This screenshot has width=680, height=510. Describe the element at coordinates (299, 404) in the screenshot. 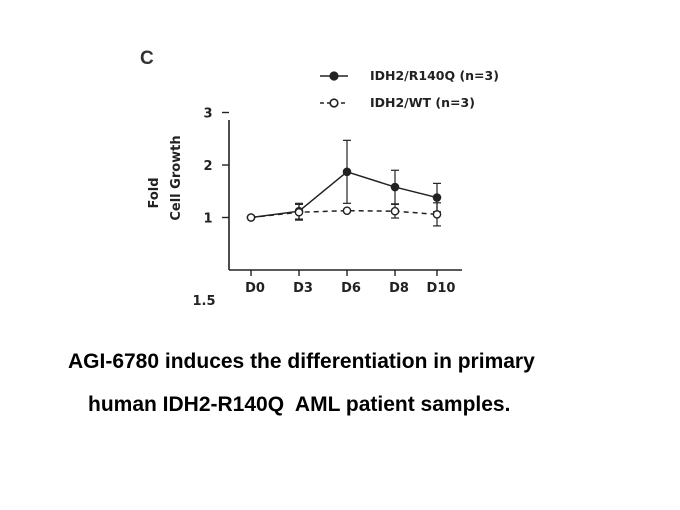

I see `caption-line-2: human IDH2-R140Q AML patient samples.` at that location.